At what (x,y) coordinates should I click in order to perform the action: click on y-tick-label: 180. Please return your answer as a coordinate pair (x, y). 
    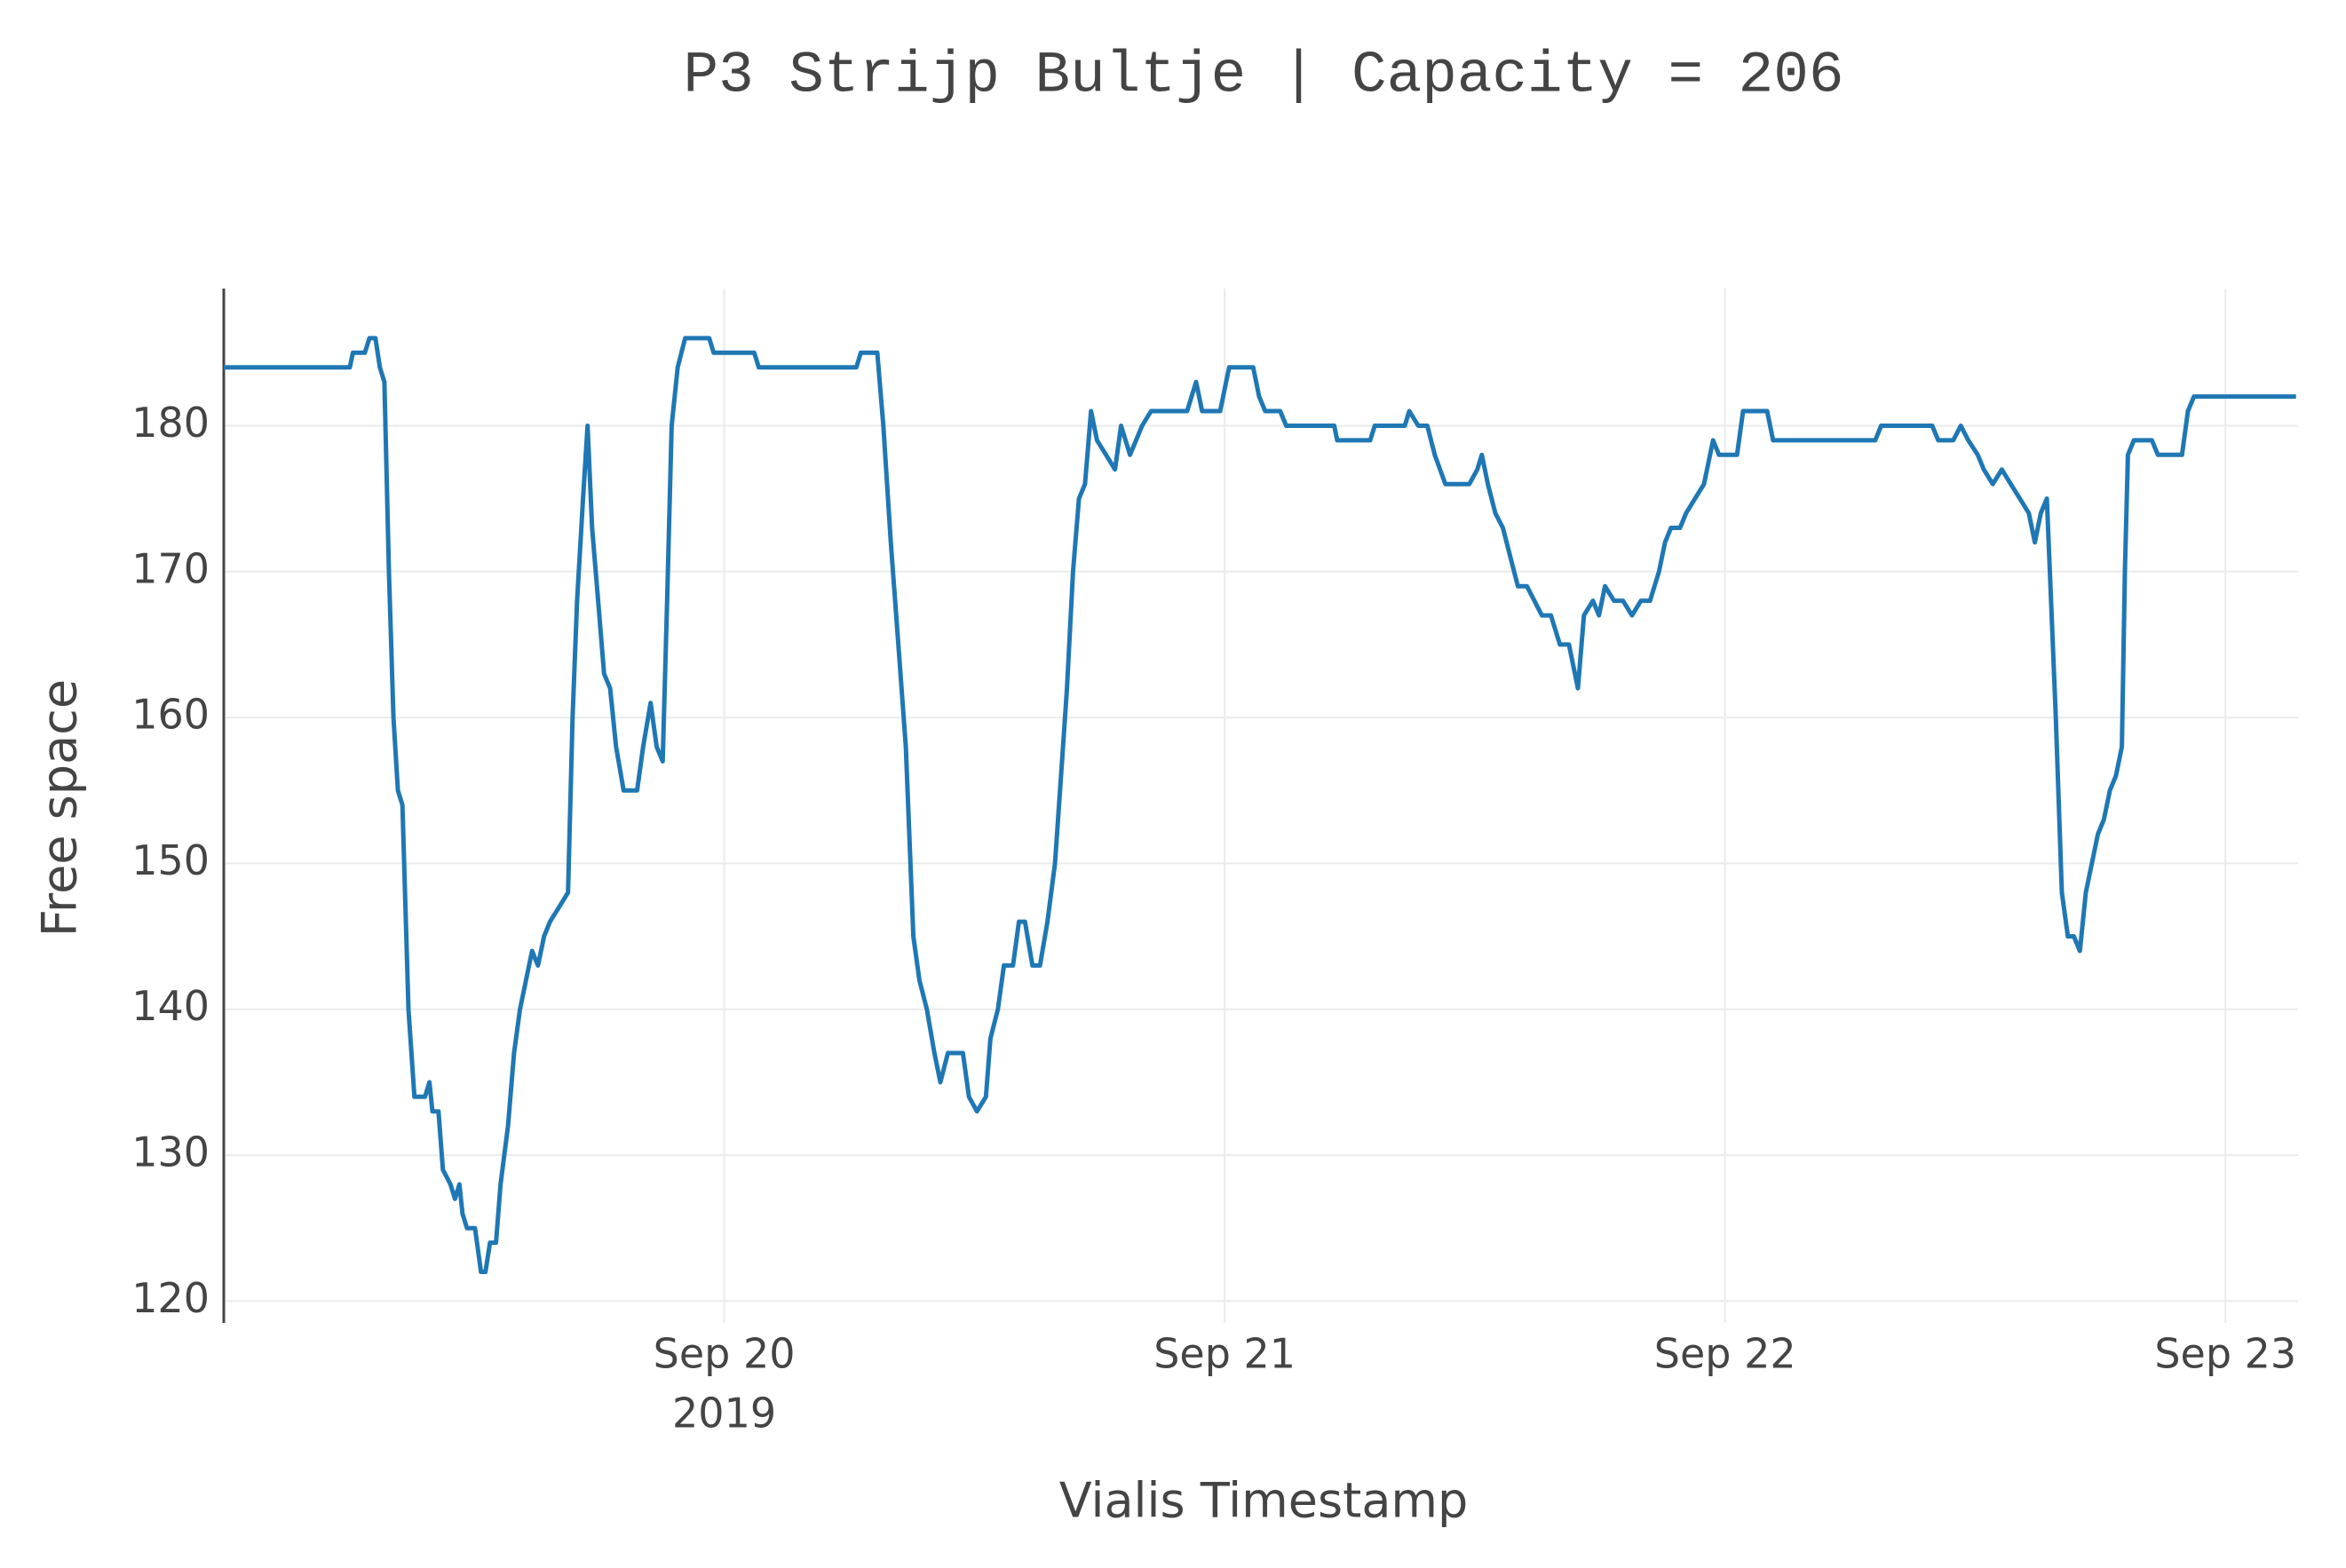
    Looking at the image, I should click on (170, 423).